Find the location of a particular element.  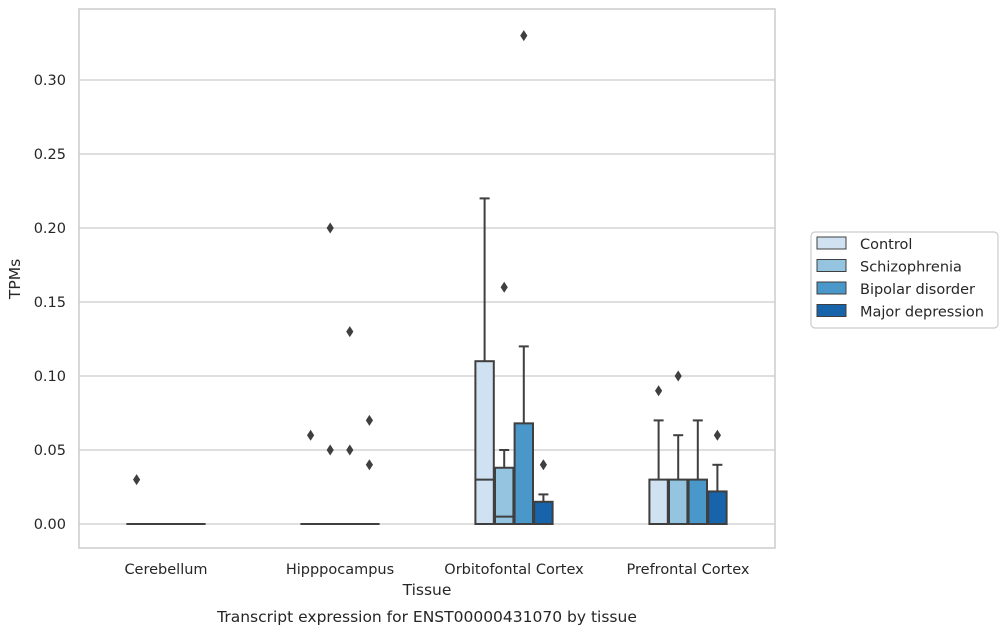

x-tick-label: Orbitofontal Cortex is located at coordinates (514, 570).